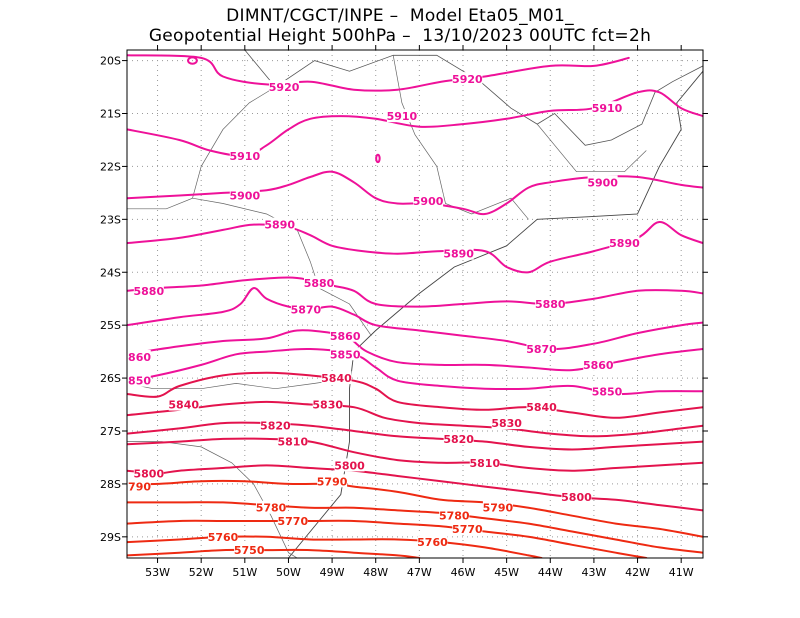 This screenshot has width=800, height=618. What do you see at coordinates (593, 572) in the screenshot?
I see `x-tick-label: 43W` at bounding box center [593, 572].